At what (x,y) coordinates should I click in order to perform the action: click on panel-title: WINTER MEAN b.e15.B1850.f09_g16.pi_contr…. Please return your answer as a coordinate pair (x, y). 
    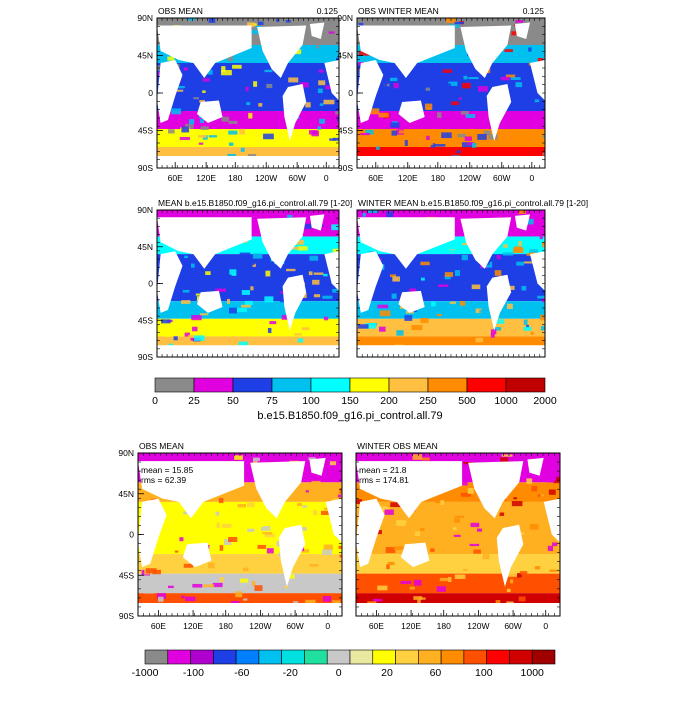
    Looking at the image, I should click on (473, 203).